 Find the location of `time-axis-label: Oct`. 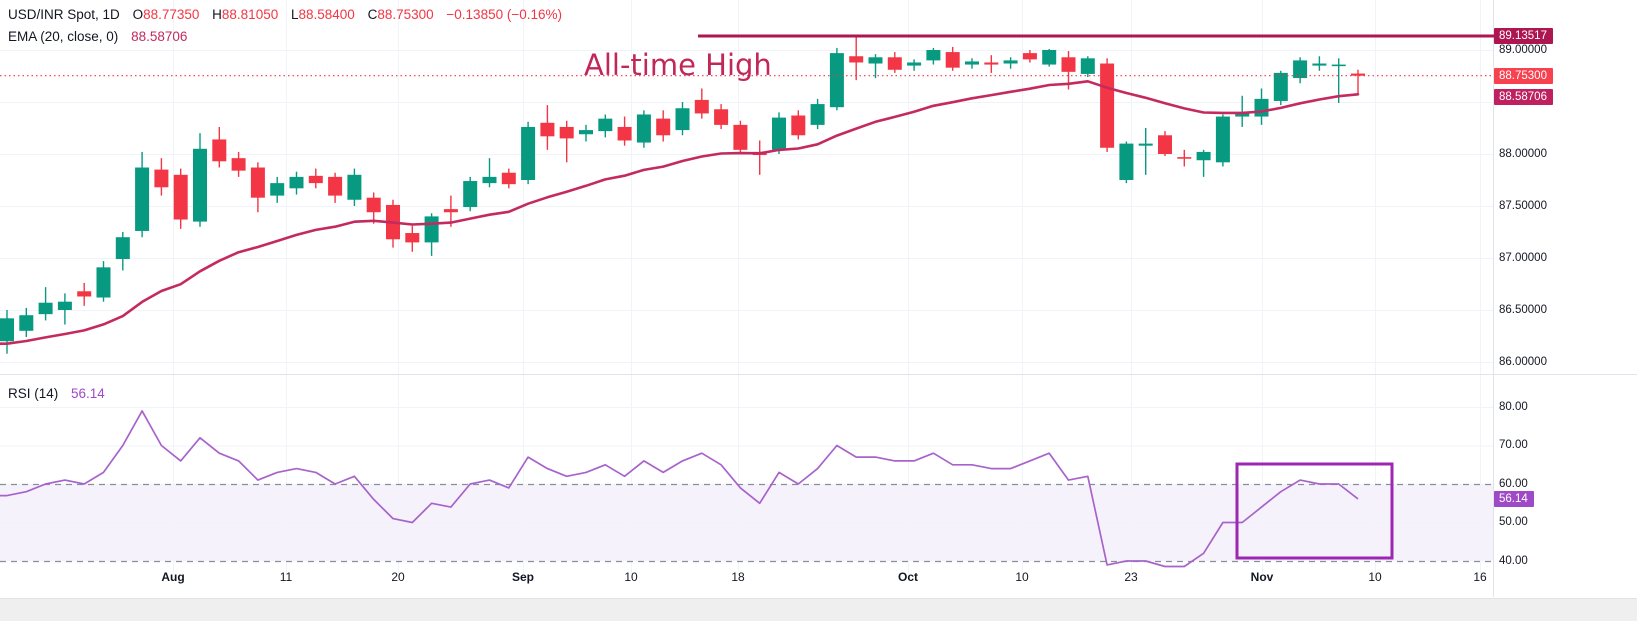

time-axis-label: Oct is located at coordinates (908, 577).